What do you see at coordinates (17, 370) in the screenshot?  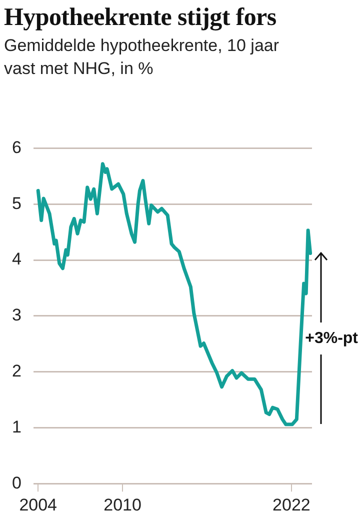 I see `y-tick-label: 2` at bounding box center [17, 370].